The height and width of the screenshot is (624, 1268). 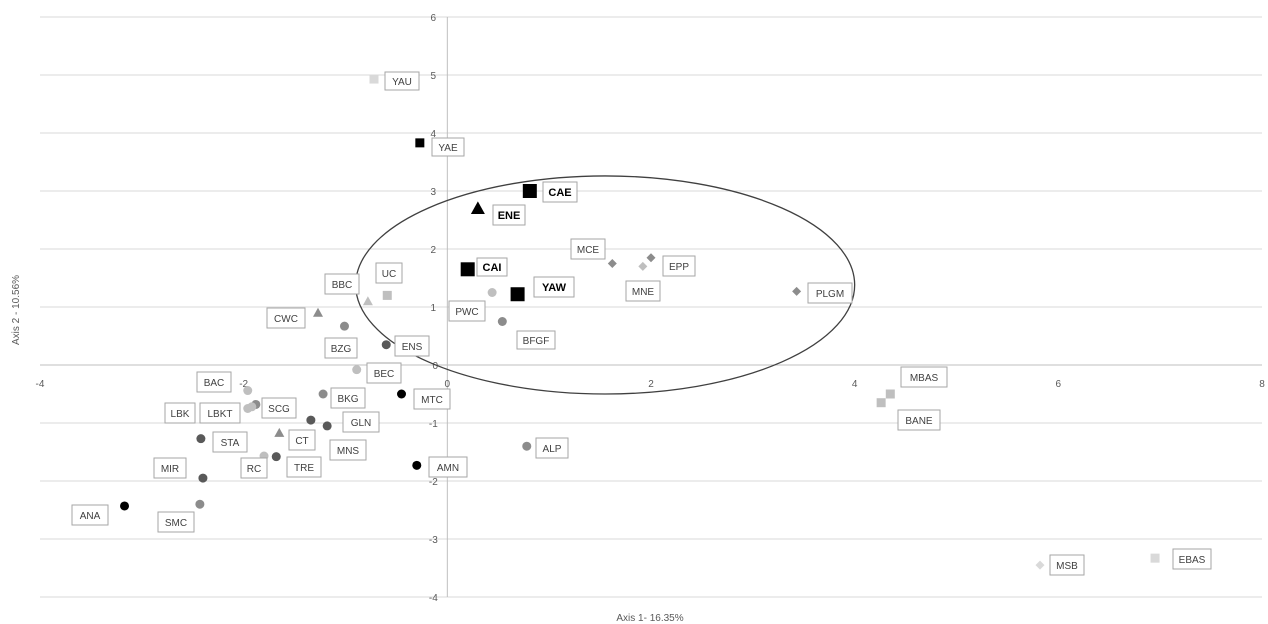 What do you see at coordinates (318, 312) in the screenshot?
I see `point-cwc` at bounding box center [318, 312].